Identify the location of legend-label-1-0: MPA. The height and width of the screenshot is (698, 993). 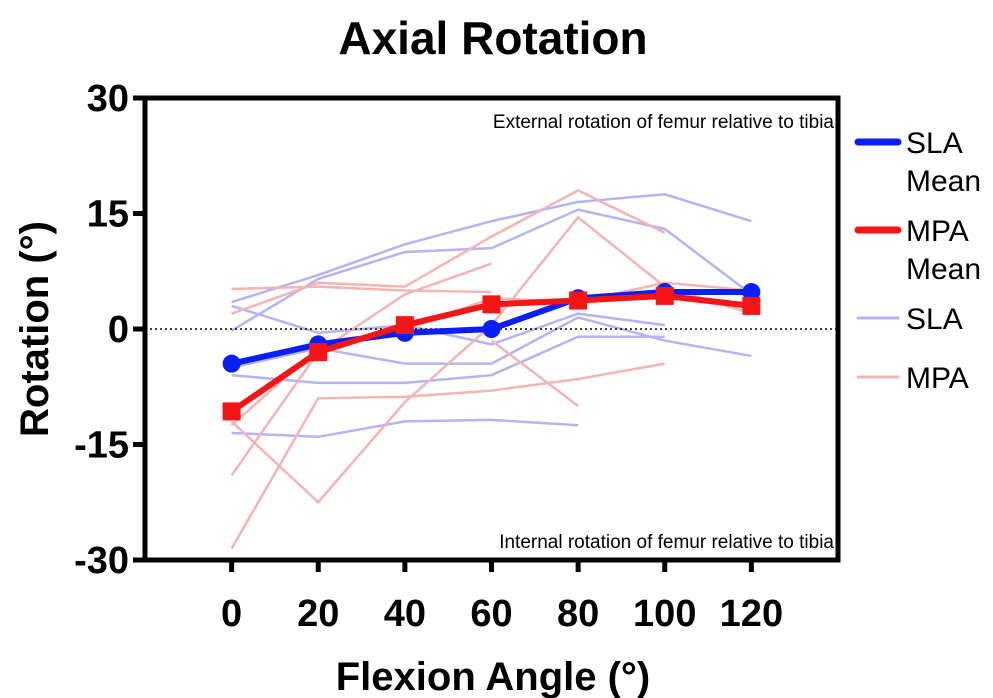
(937, 231).